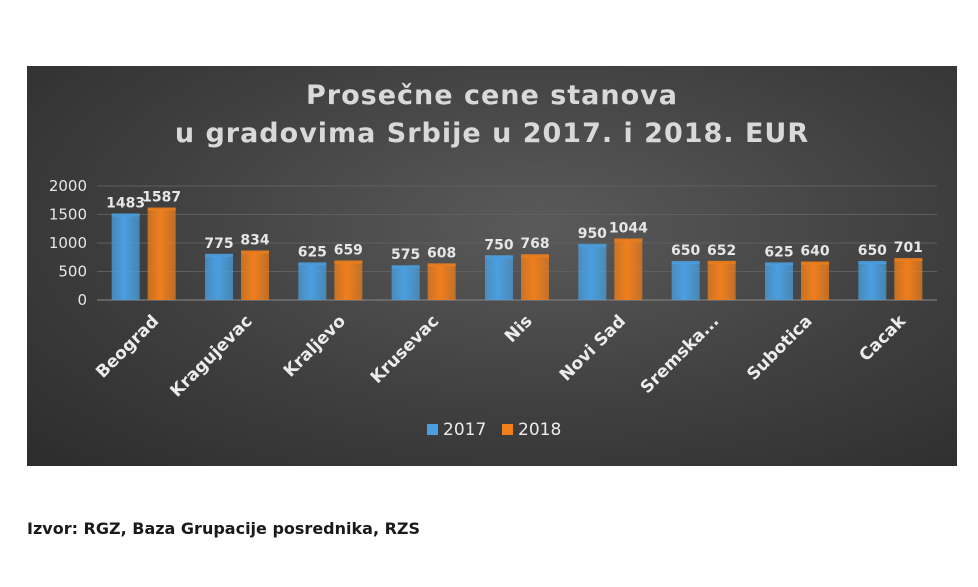 This screenshot has width=978, height=587. Describe the element at coordinates (628, 228) in the screenshot. I see `data-label: 1044` at that location.